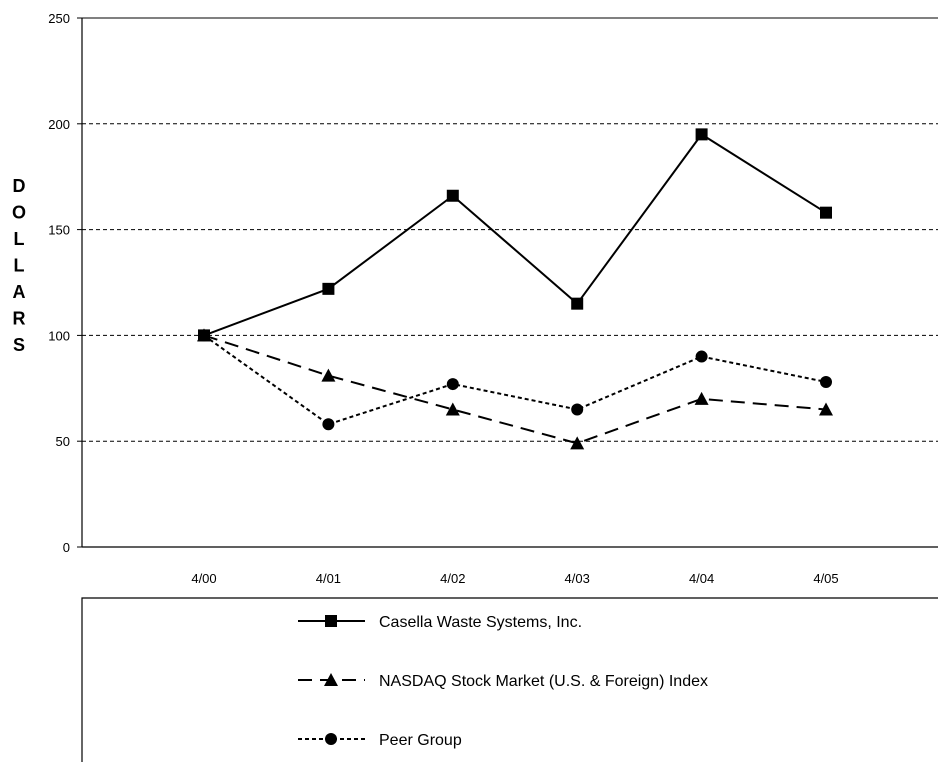  Describe the element at coordinates (59, 124) in the screenshot. I see `y-tick-label-200: 200` at that location.